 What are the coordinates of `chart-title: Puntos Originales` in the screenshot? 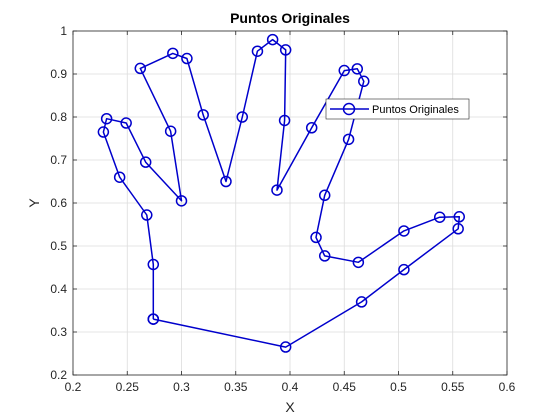 It's located at (290, 18).